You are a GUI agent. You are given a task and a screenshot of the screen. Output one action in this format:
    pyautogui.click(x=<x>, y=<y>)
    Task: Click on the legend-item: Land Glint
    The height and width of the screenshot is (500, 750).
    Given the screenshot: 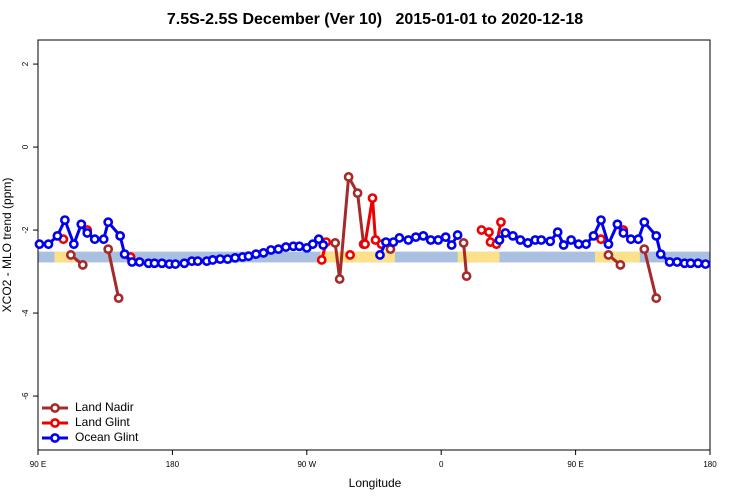 What is the action you would take?
    pyautogui.click(x=86, y=422)
    